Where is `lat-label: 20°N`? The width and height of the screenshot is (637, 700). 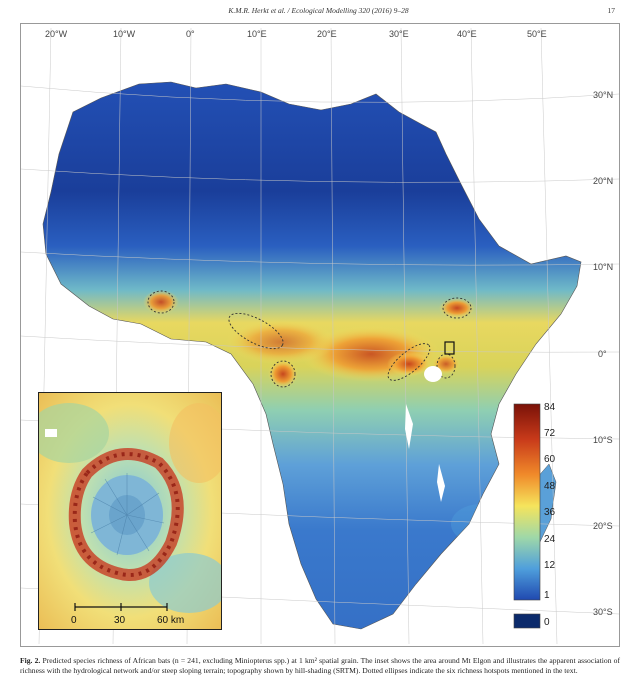
lat-label: 20°N is located at coordinates (603, 181).